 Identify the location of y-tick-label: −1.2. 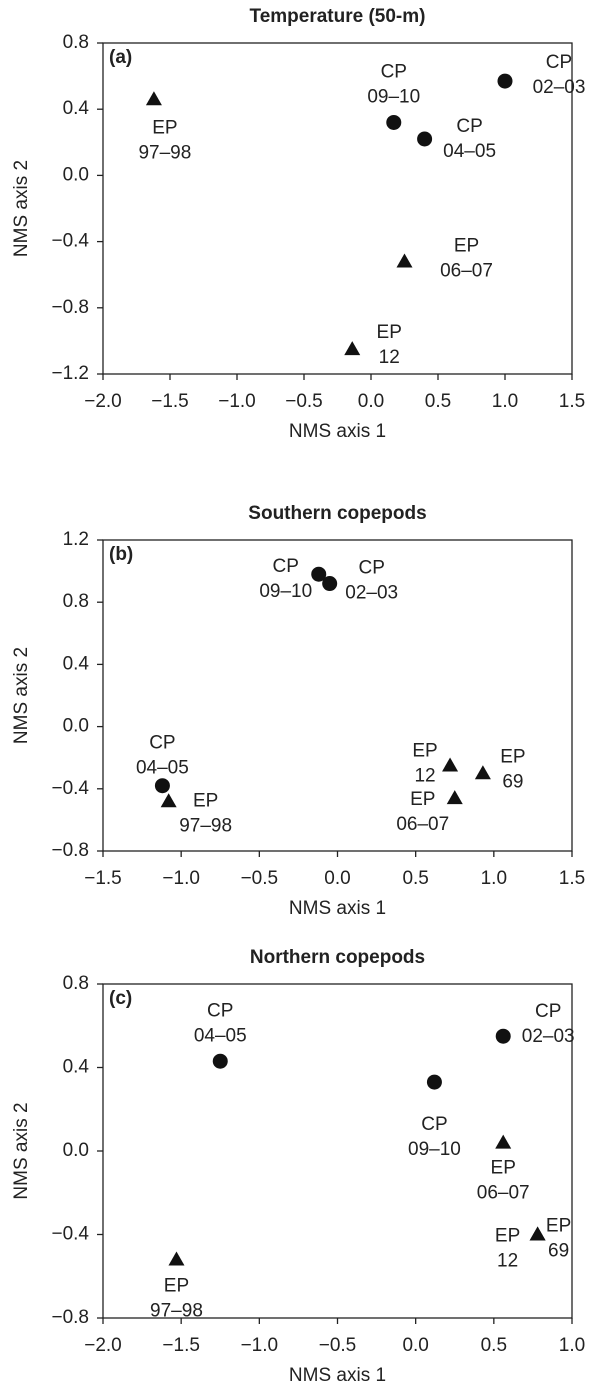
(70, 373).